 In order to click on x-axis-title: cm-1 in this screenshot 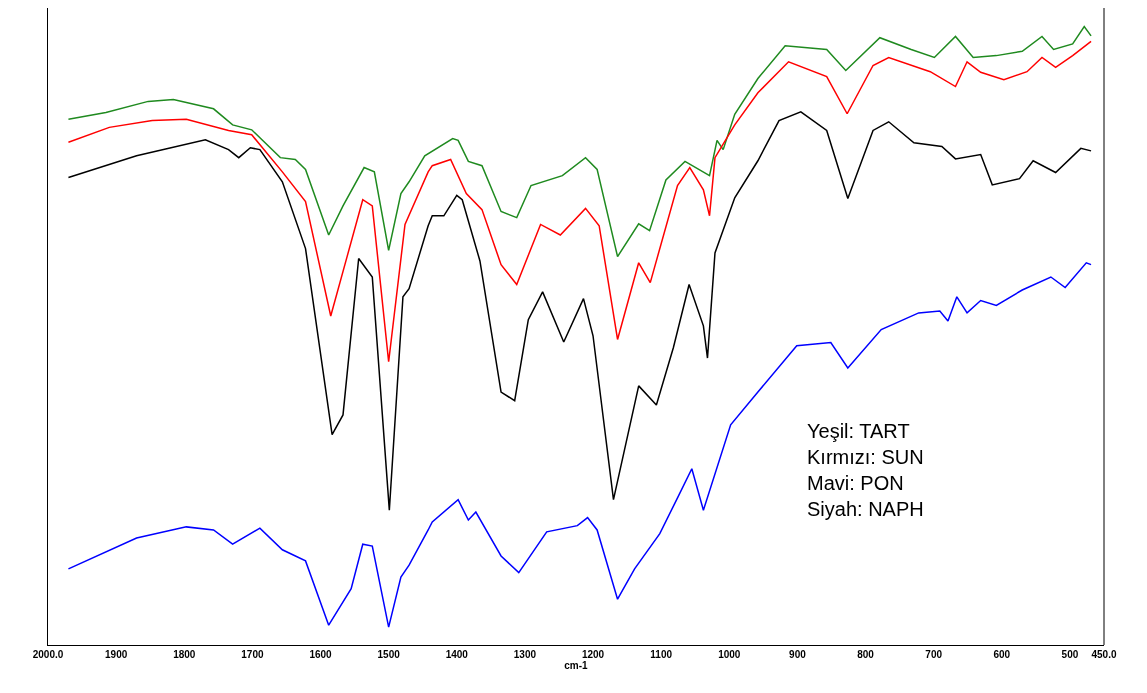, I will do `click(576, 665)`.